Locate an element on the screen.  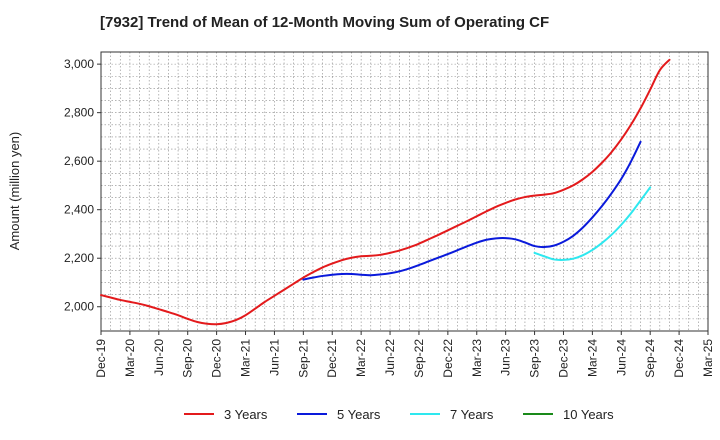
x-tick-label: Mar-22 is located at coordinates (361, 358).